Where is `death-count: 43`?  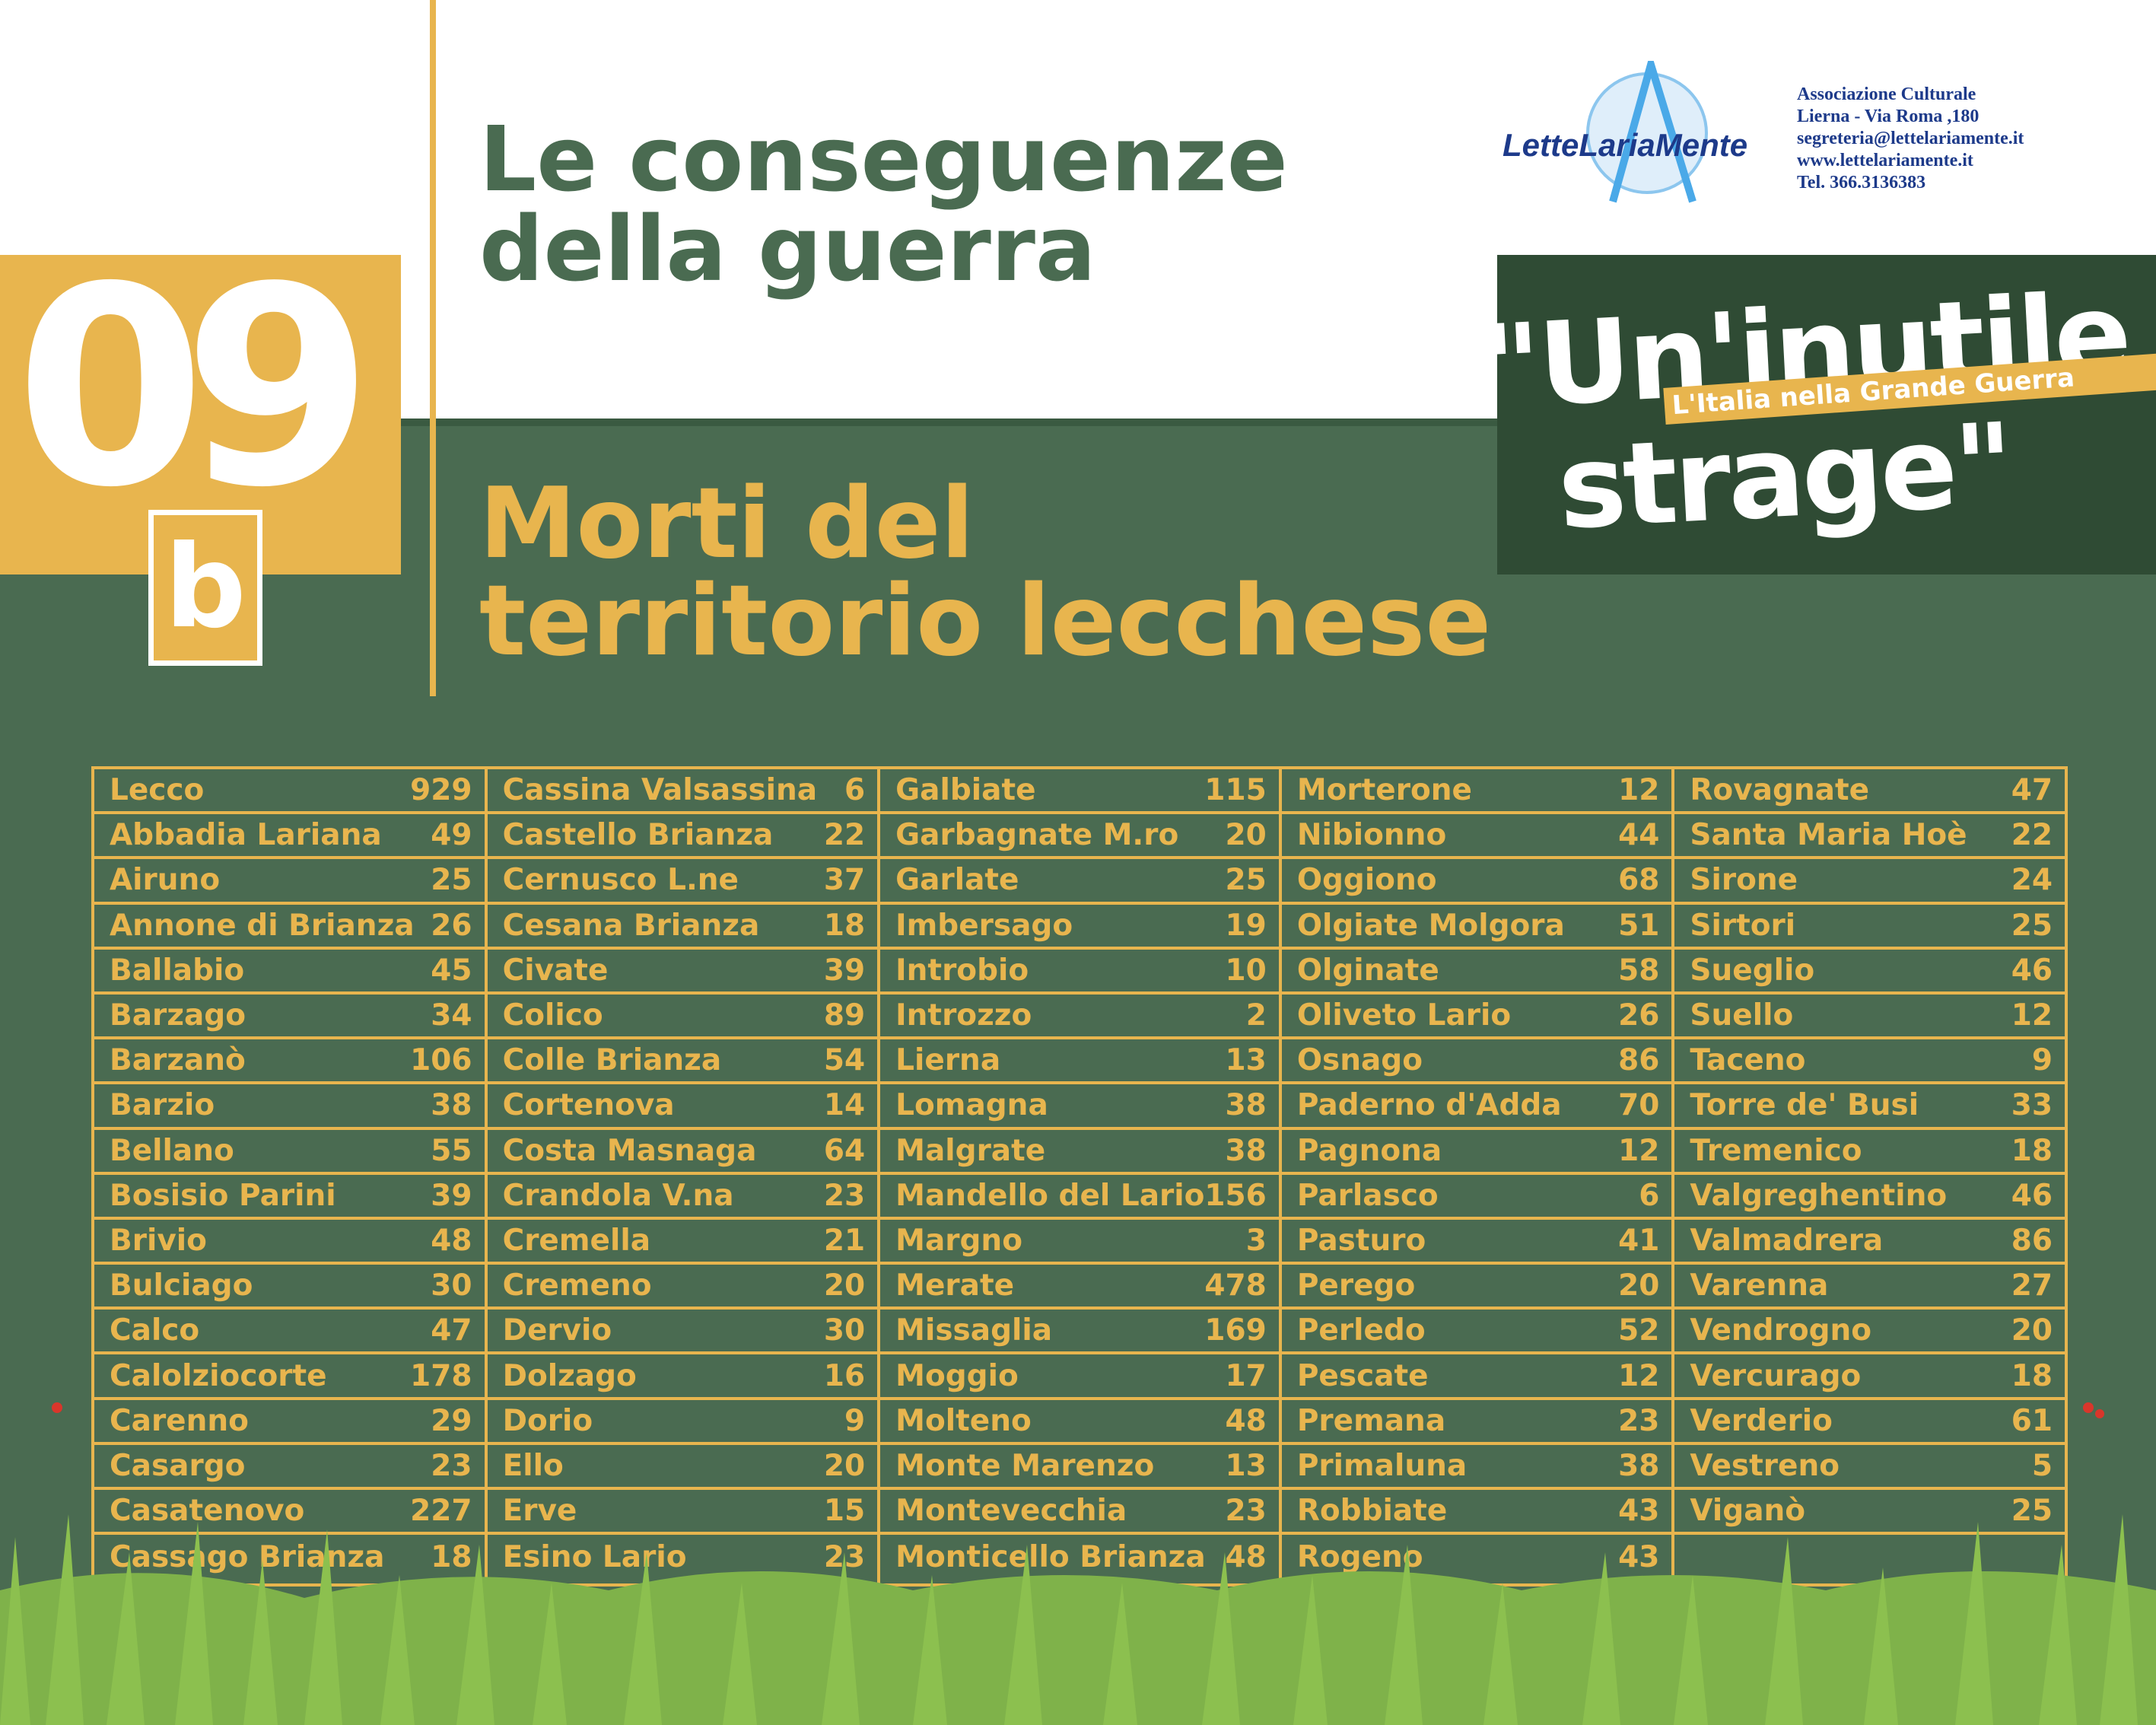
death-count: 43 is located at coordinates (1639, 1511).